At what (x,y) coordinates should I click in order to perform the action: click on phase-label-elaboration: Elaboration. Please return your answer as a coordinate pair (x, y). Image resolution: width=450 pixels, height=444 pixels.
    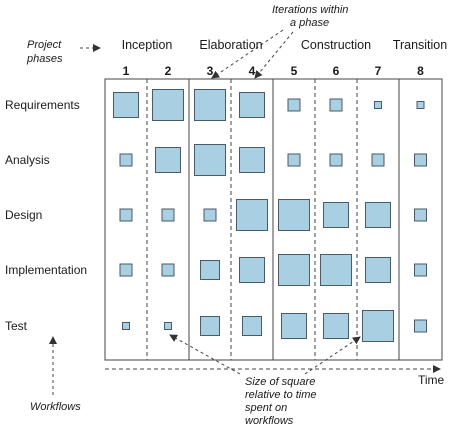
    Looking at the image, I should click on (230, 45).